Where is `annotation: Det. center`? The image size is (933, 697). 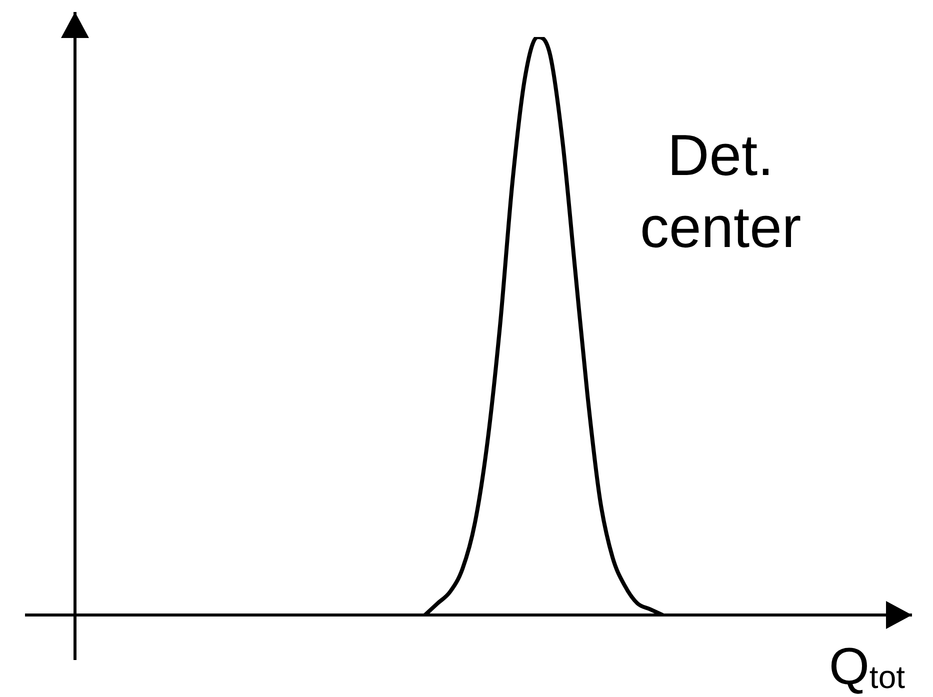
annotation: Det. center is located at coordinates (721, 192).